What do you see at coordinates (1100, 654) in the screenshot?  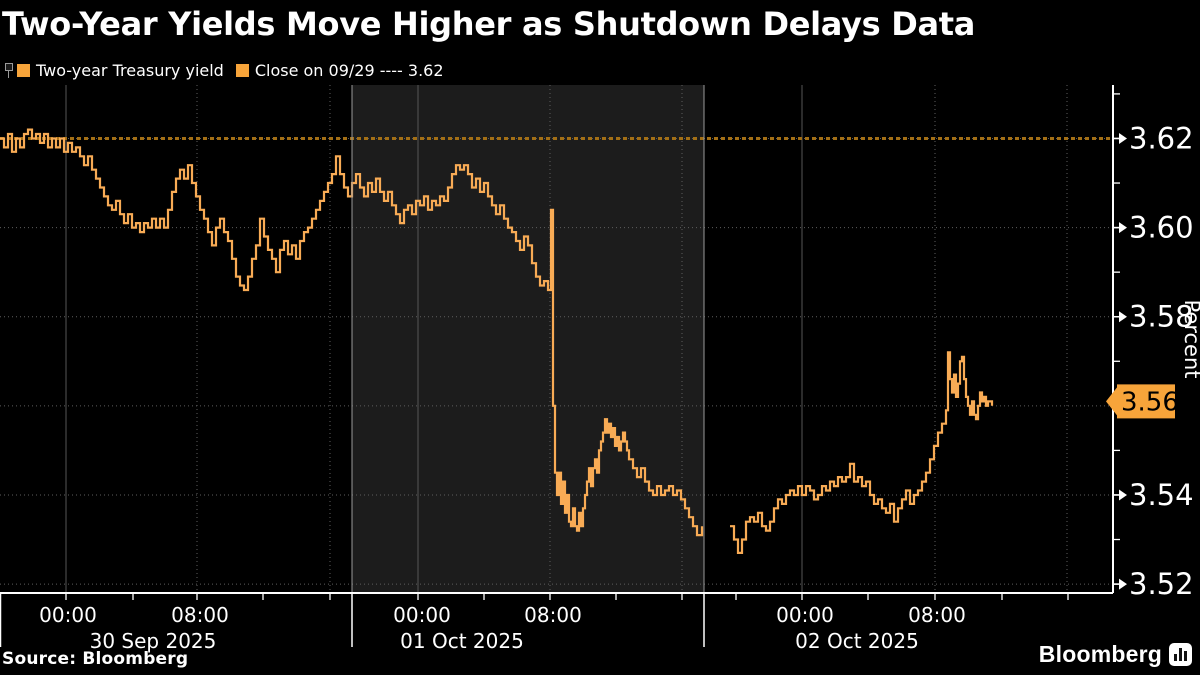 I see `bloomberg-logo-text: Bloomberg` at bounding box center [1100, 654].